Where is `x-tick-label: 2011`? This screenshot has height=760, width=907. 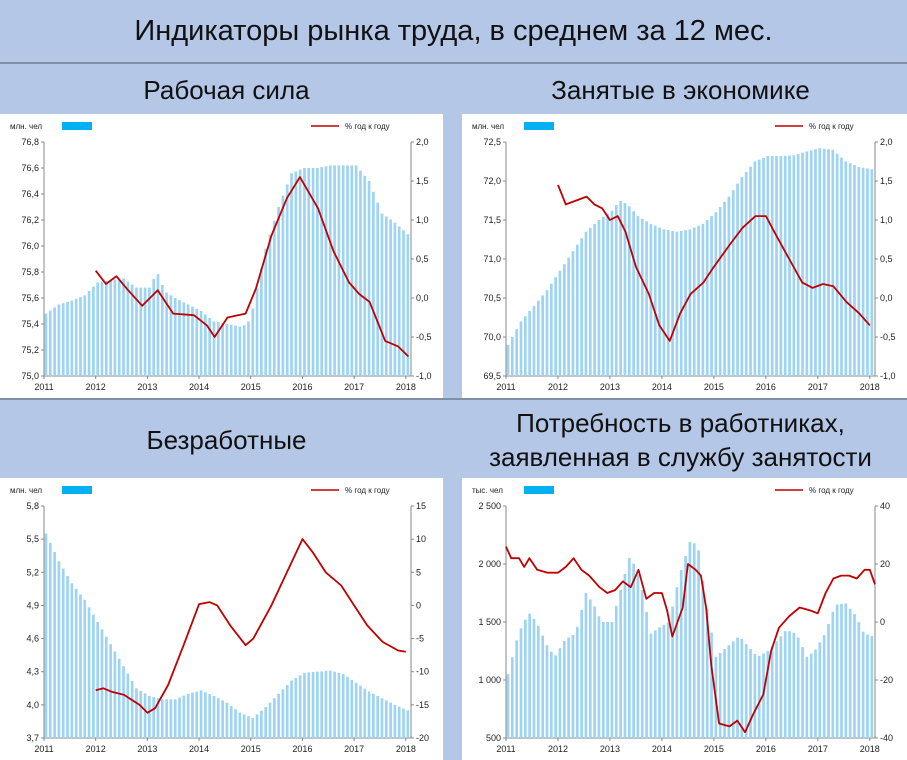 x-tick-label: 2011 is located at coordinates (43, 749).